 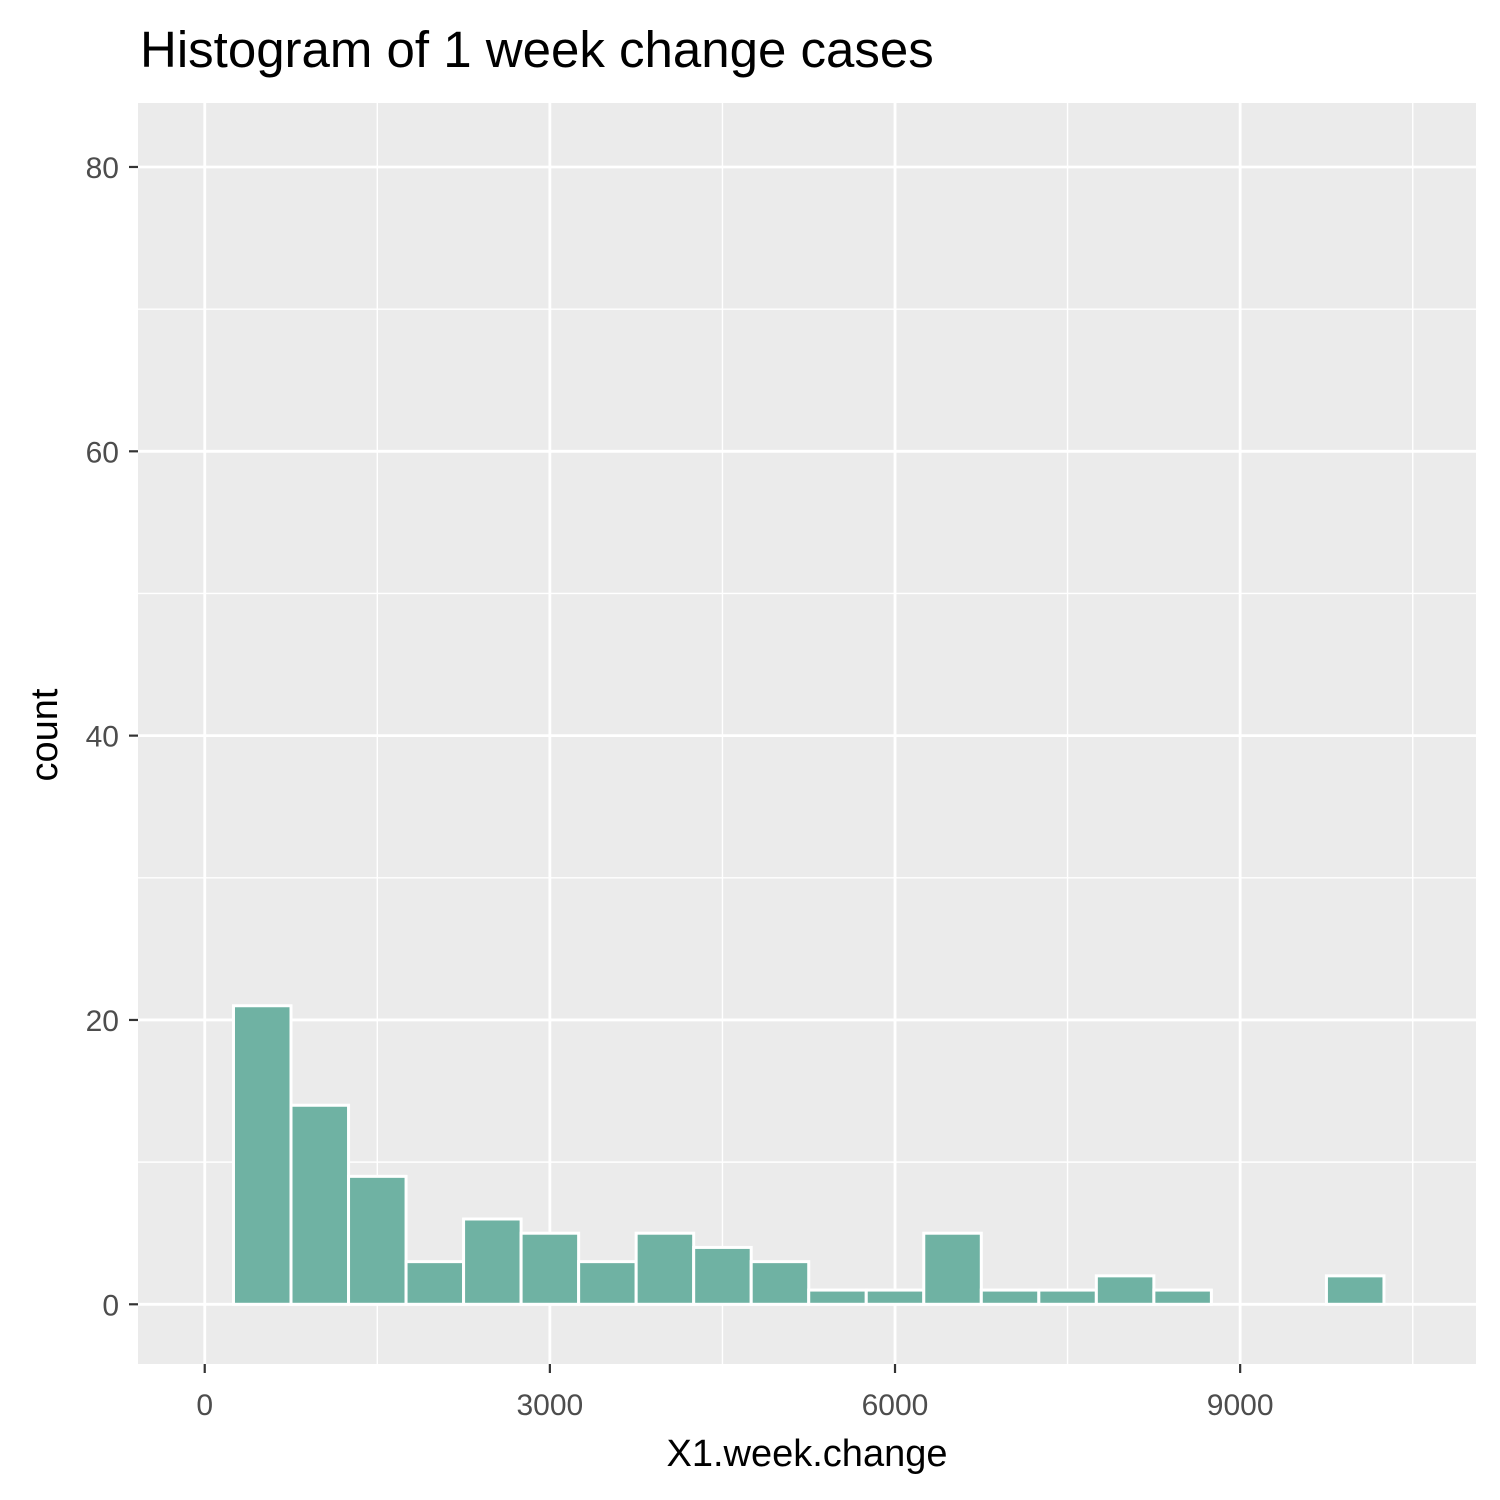 I want to click on x-tick-label: 6000, so click(x=895, y=1405).